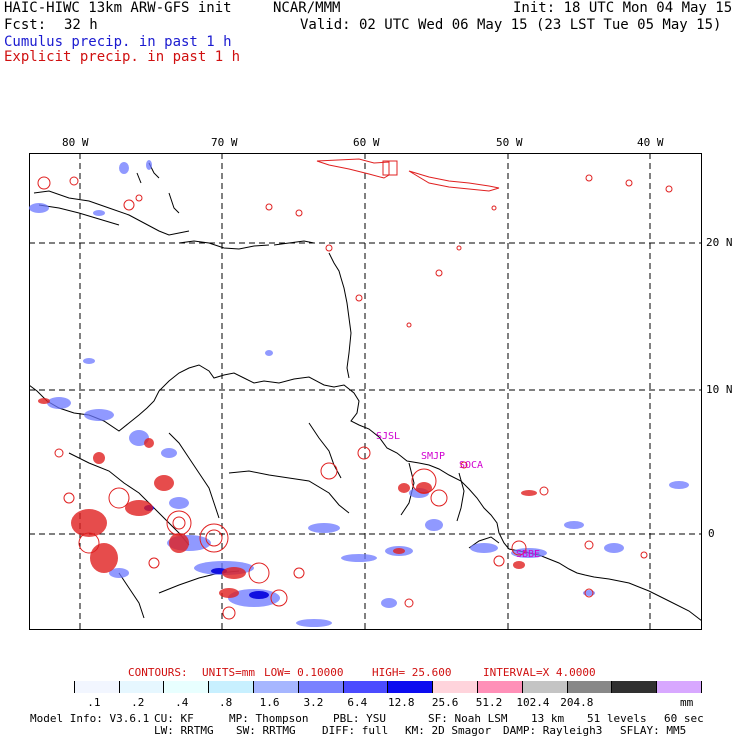 The height and width of the screenshot is (740, 740). I want to click on lon-label-60w: 60 W, so click(366, 142).